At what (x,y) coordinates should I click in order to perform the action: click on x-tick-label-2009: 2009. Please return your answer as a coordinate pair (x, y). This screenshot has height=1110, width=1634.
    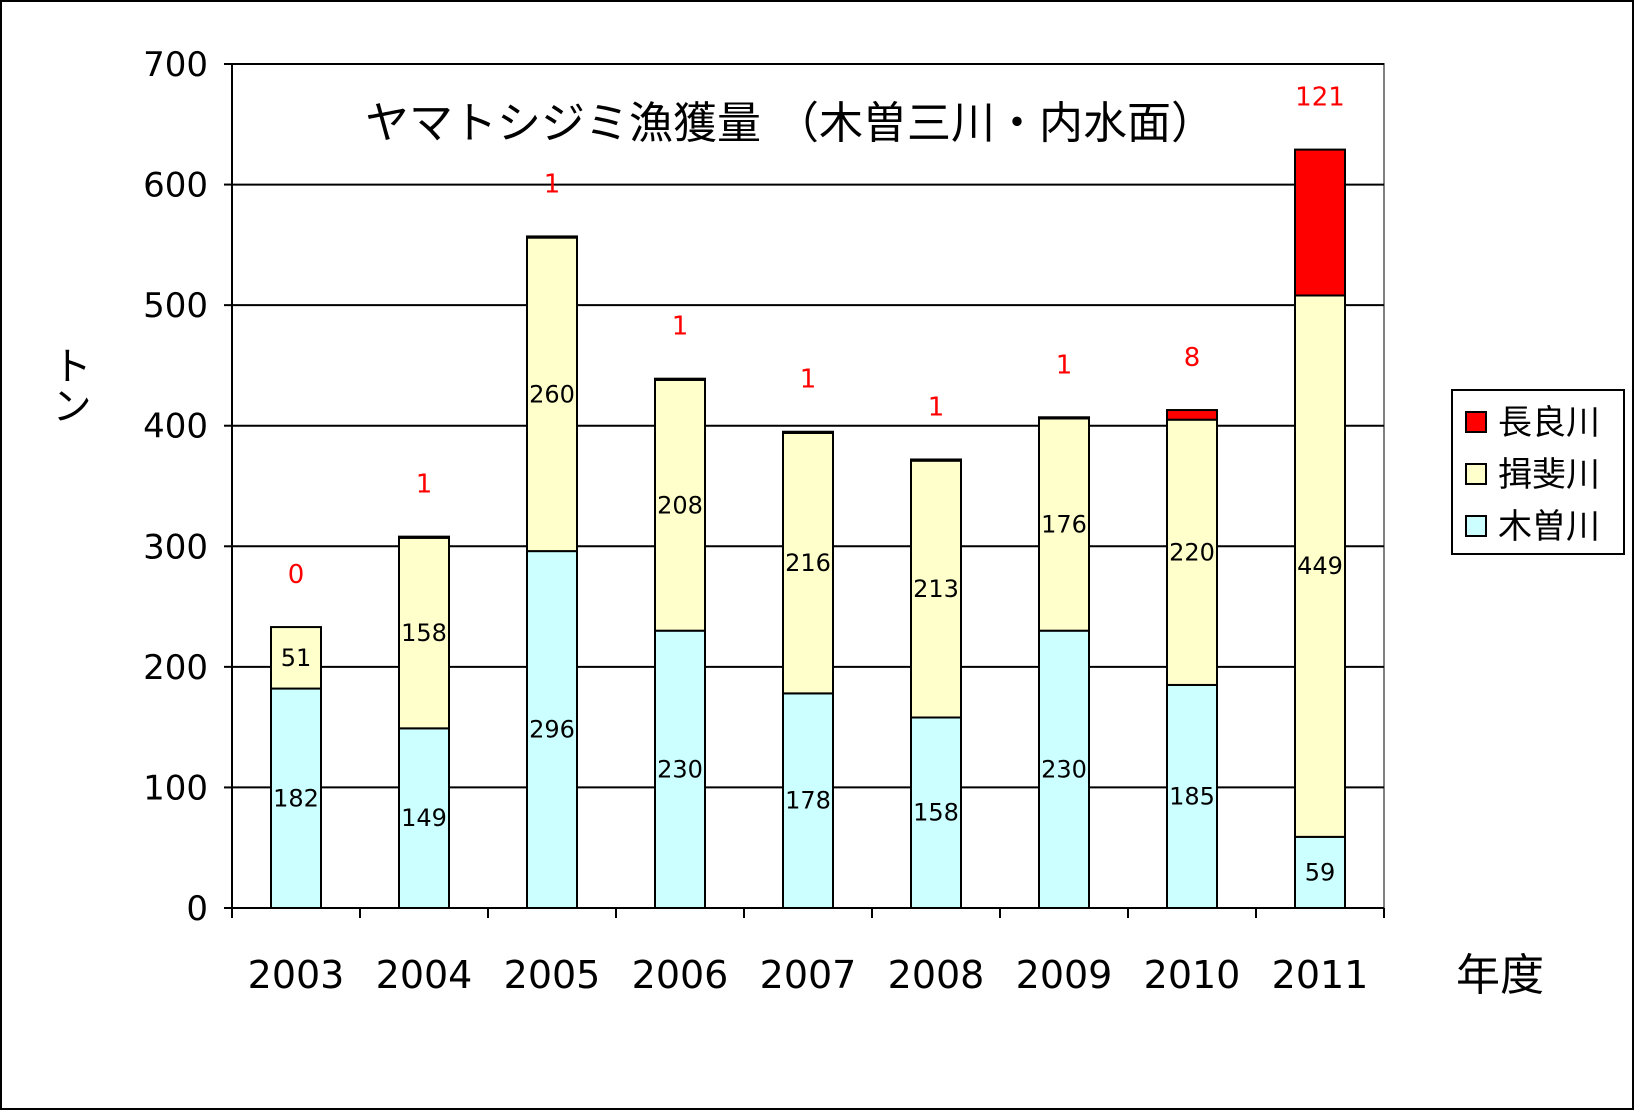
    Looking at the image, I should click on (1064, 975).